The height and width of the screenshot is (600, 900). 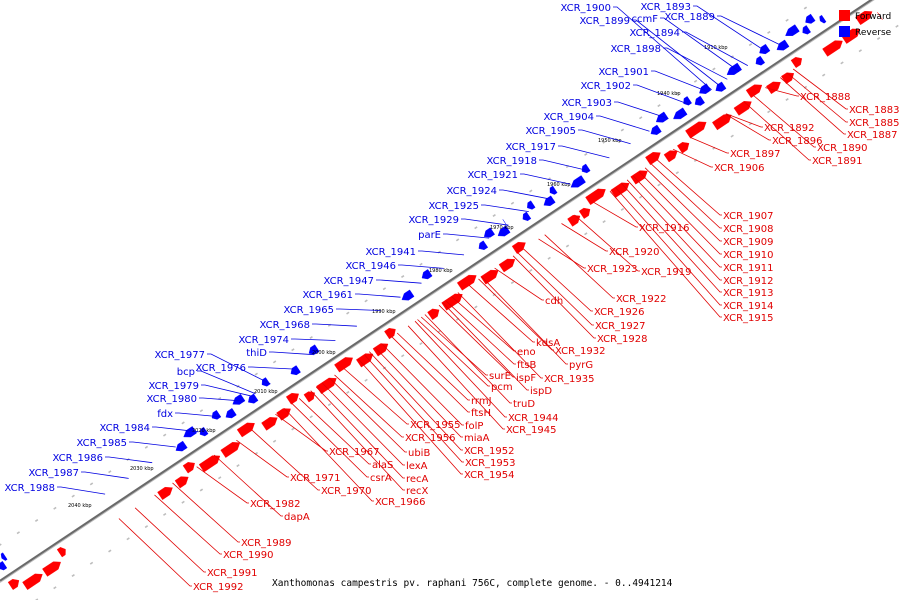 I want to click on gene-label-xcr-1953: XCR_1953, so click(x=490, y=463).